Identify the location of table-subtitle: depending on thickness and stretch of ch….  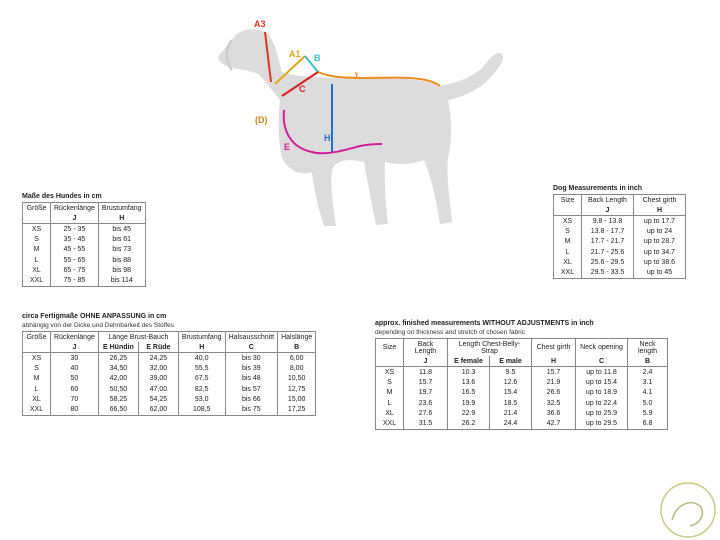
(450, 332).